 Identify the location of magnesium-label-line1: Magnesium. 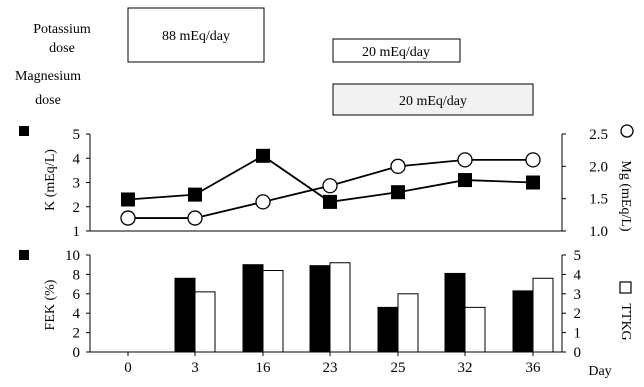
(48, 76).